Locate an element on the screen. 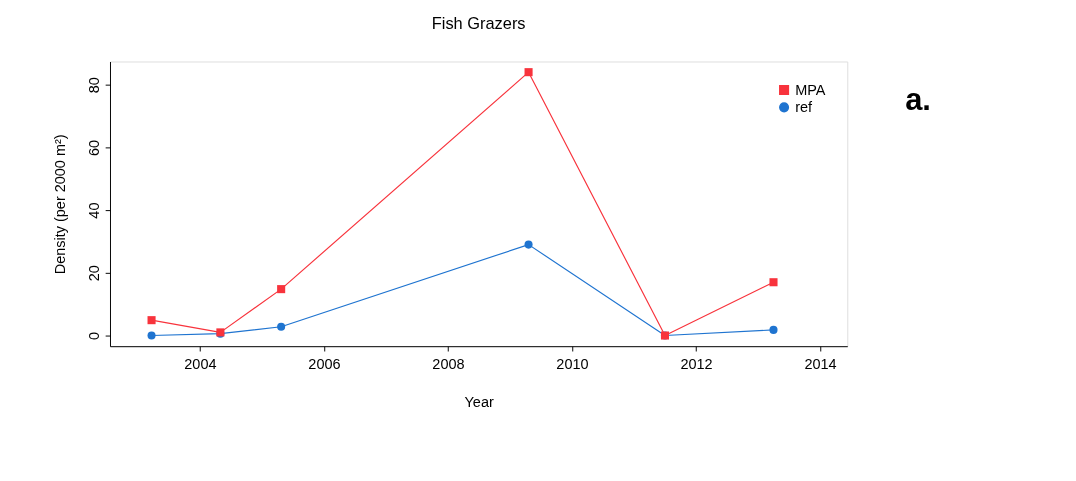  legend-label: MPA is located at coordinates (810, 89).